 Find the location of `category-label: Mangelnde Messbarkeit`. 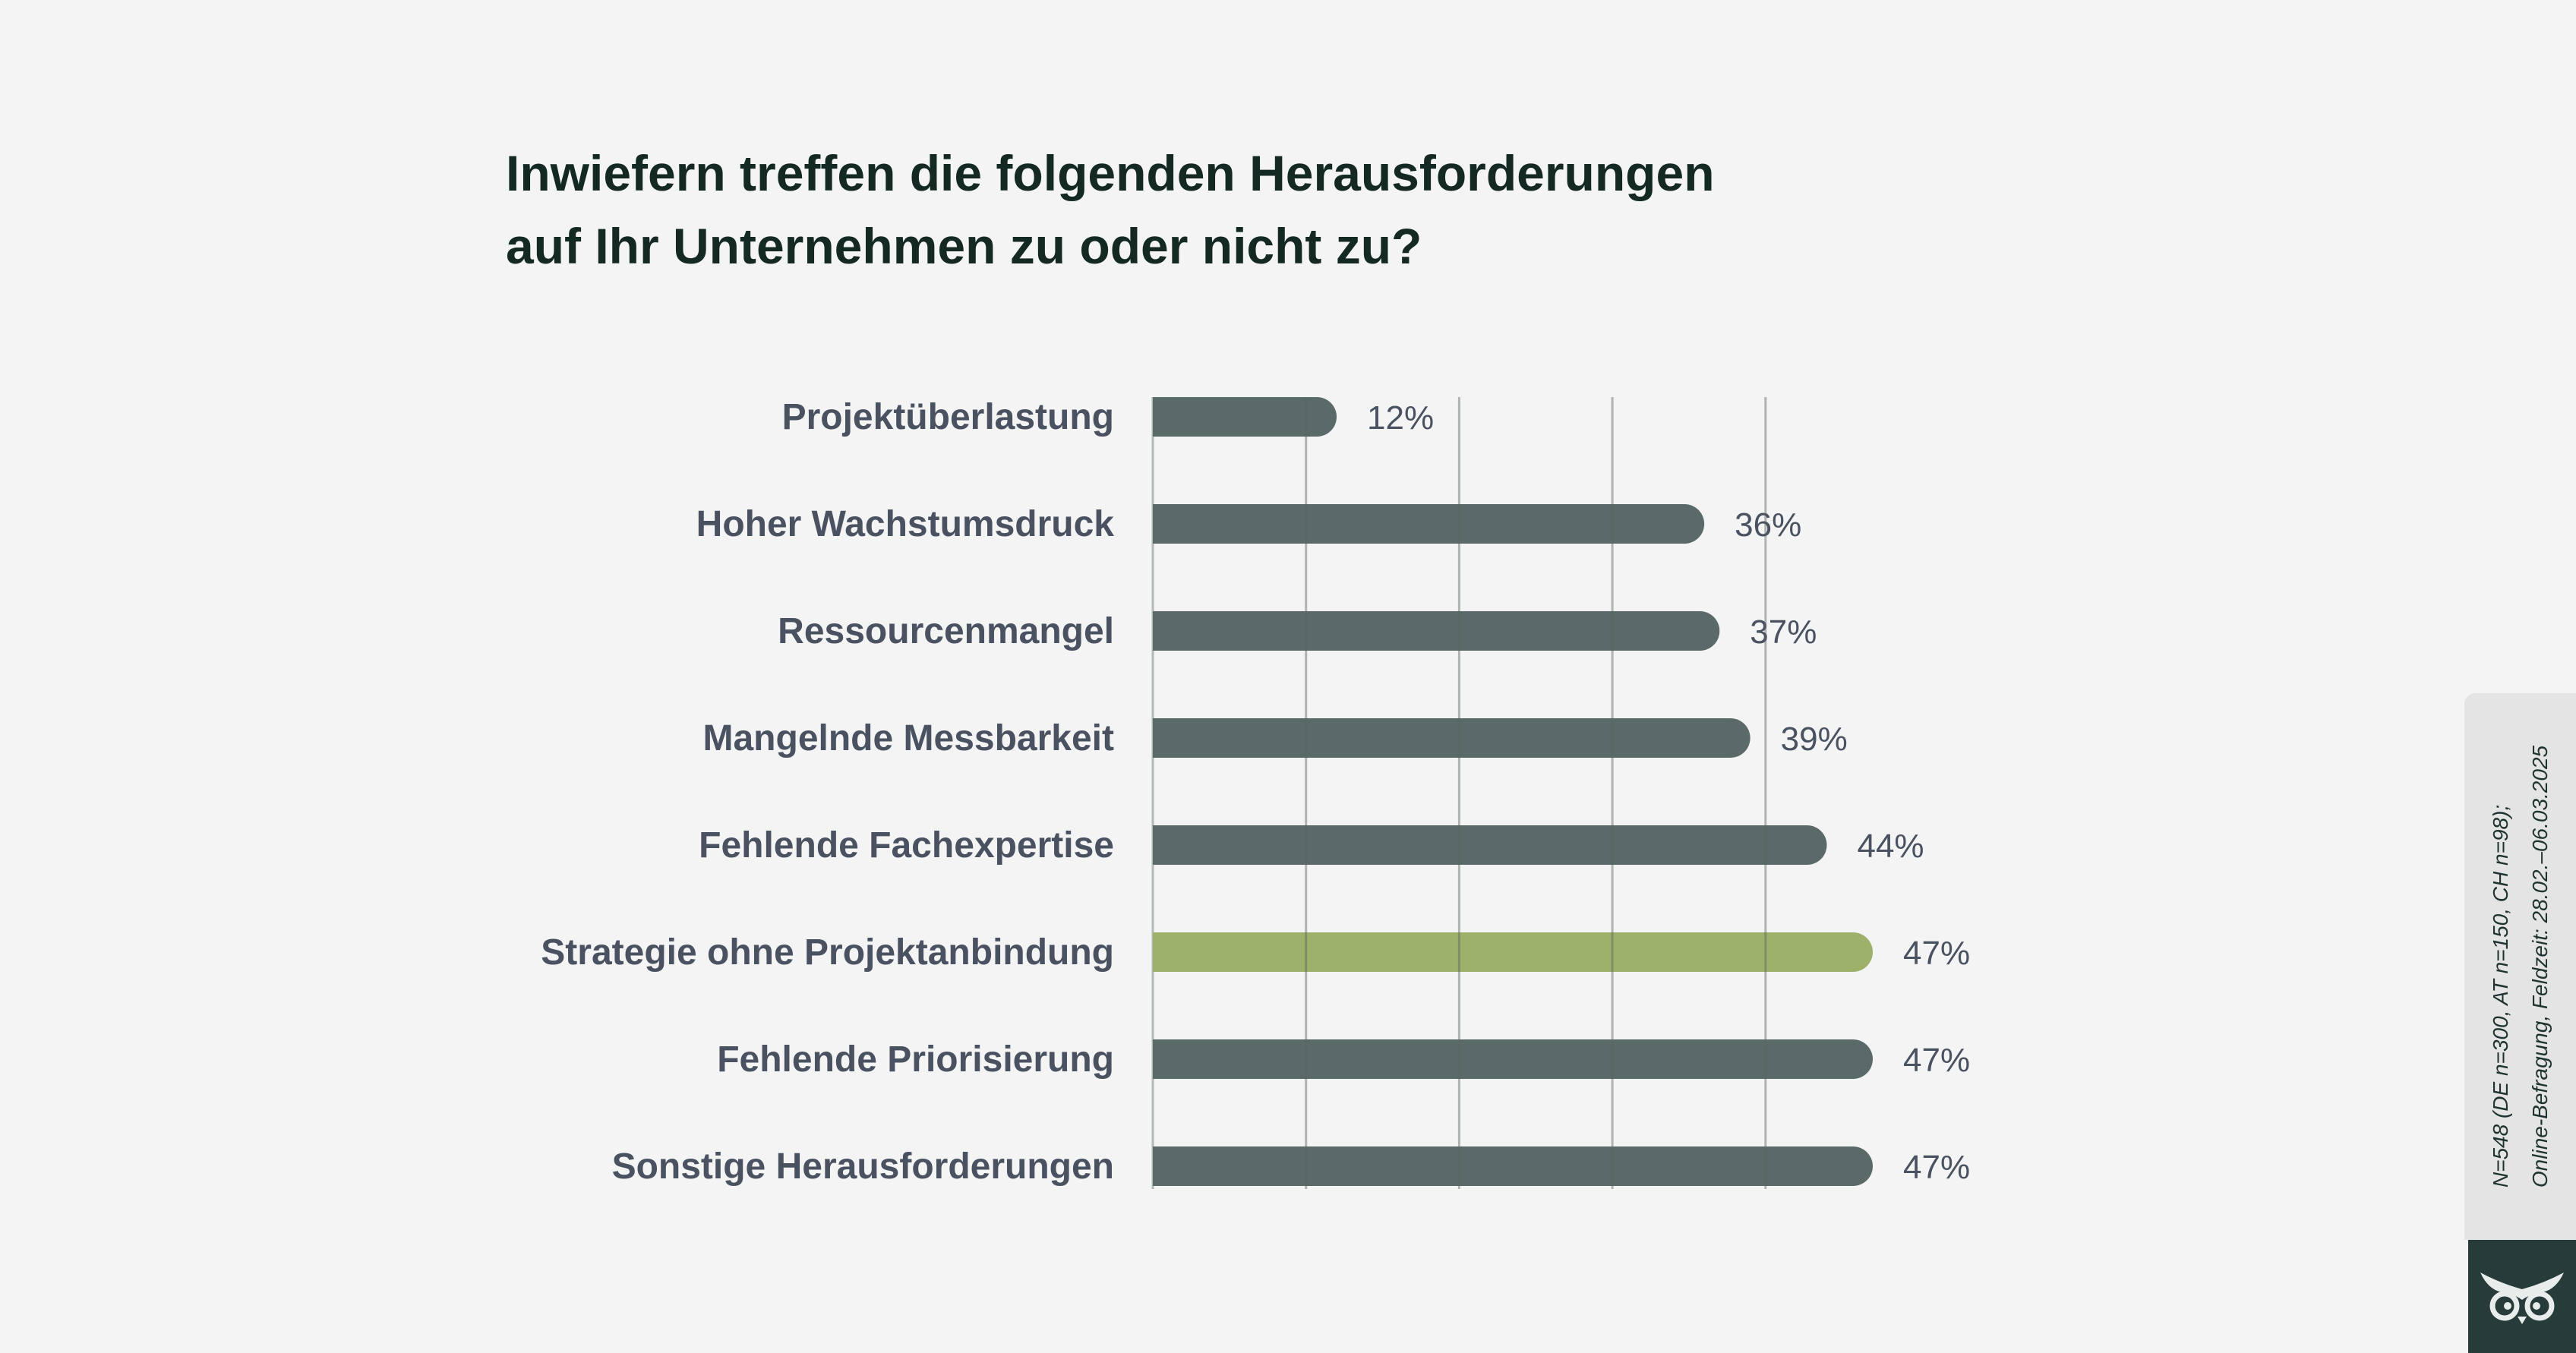

category-label: Mangelnde Messbarkeit is located at coordinates (909, 738).